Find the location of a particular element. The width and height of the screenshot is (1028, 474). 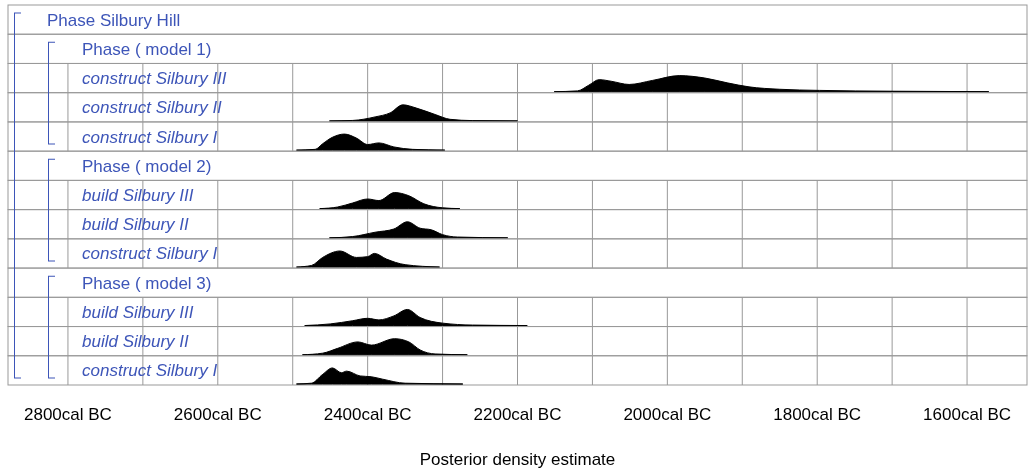

text: Phase ( model 3) is located at coordinates (147, 283).